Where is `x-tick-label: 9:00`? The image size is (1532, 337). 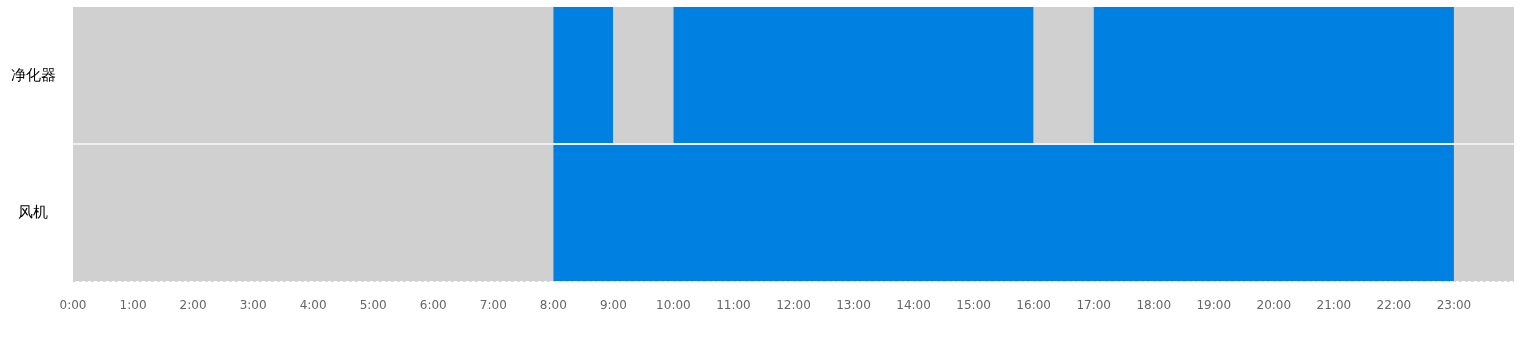 x-tick-label: 9:00 is located at coordinates (613, 304).